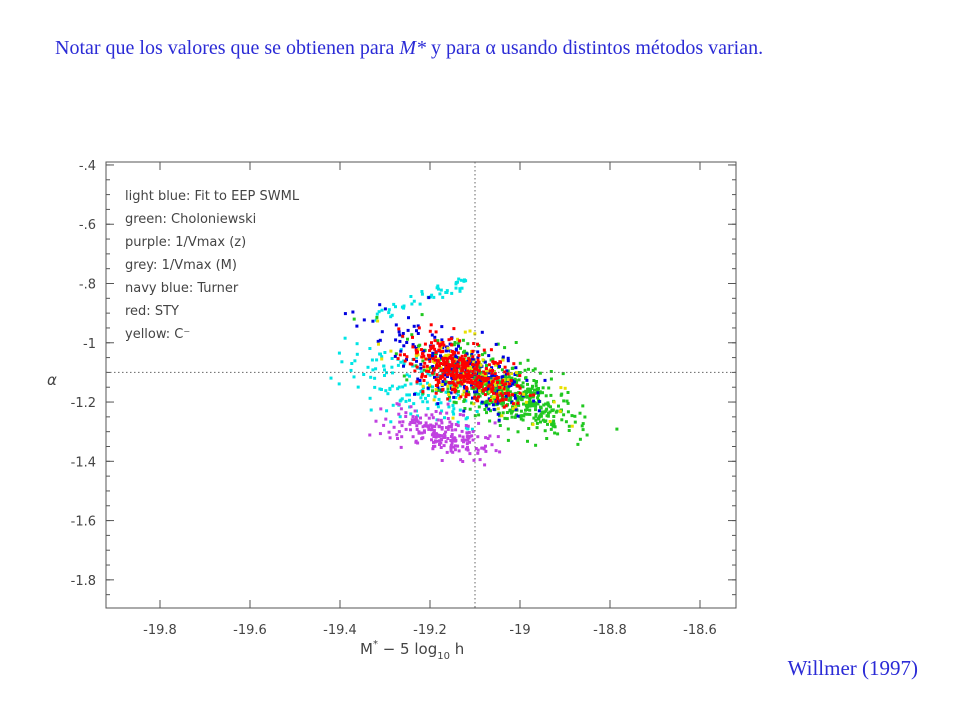 This screenshot has height=720, width=960. What do you see at coordinates (182, 288) in the screenshot?
I see `legend-entry: navy blue: Turner` at bounding box center [182, 288].